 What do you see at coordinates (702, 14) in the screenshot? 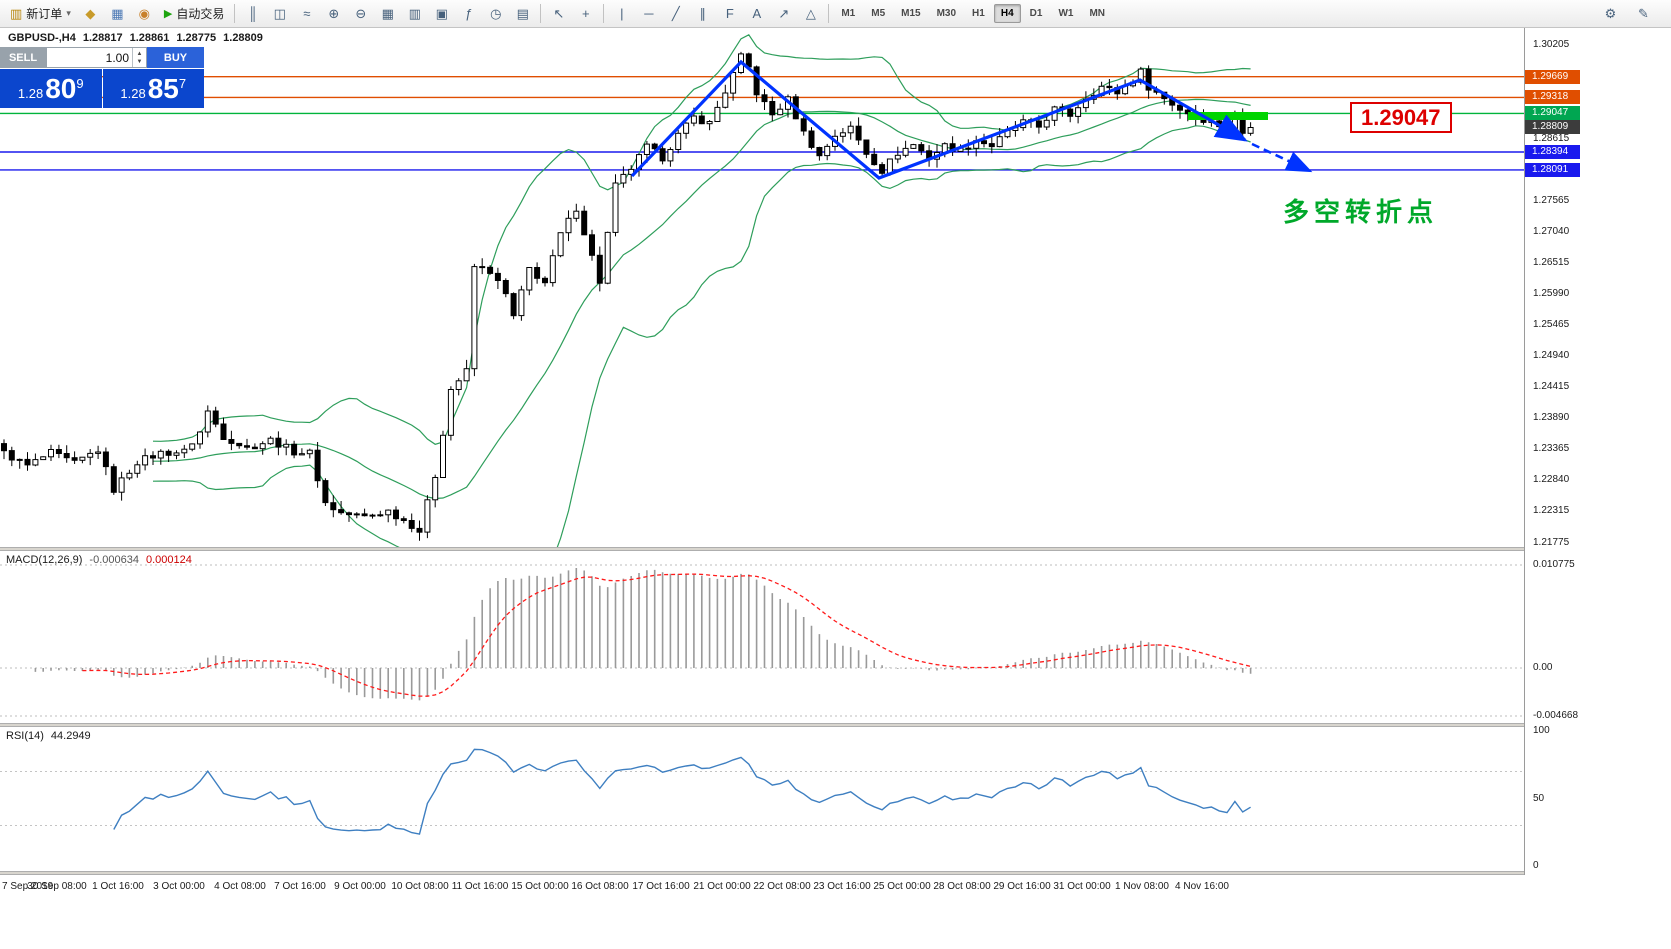
I see `channel-icon: ∥` at bounding box center [702, 14].